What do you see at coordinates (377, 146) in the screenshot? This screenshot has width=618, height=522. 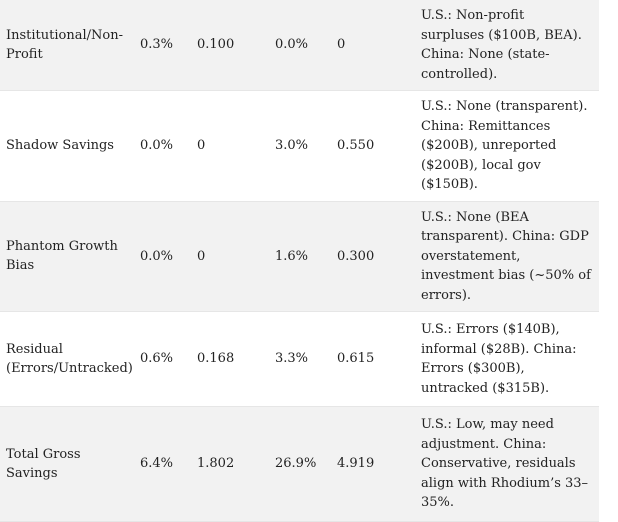 I see `china-value-cell: 0.550` at bounding box center [377, 146].